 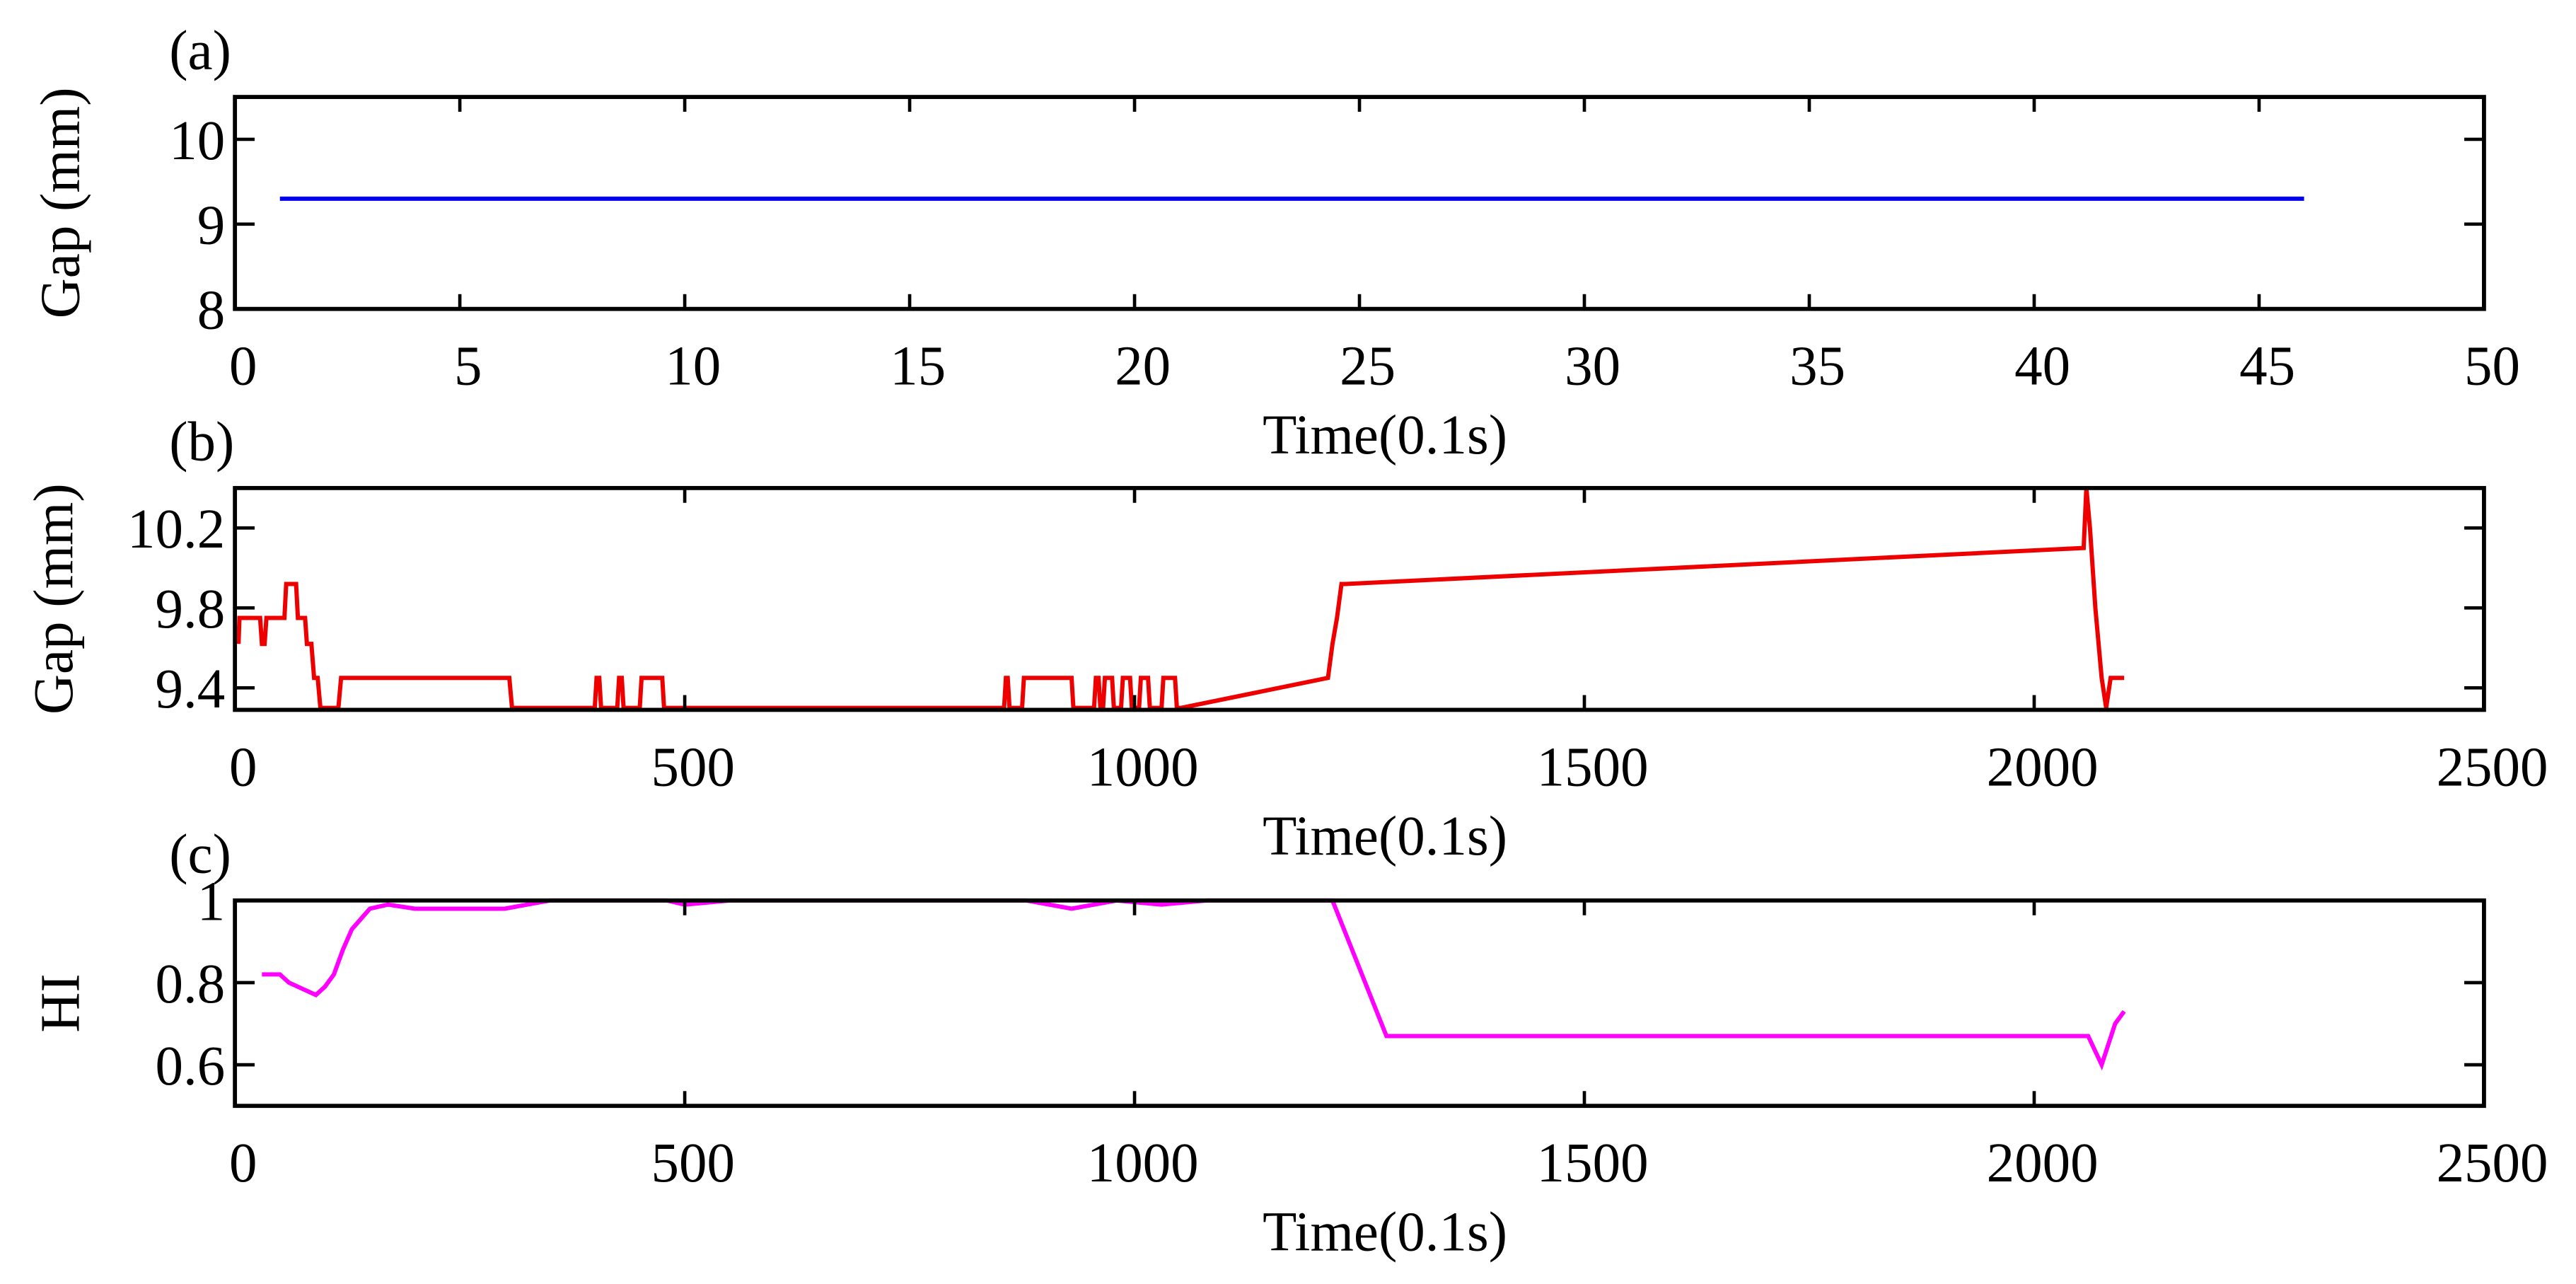 What do you see at coordinates (211, 902) in the screenshot?
I see `y-tick-label: 1` at bounding box center [211, 902].